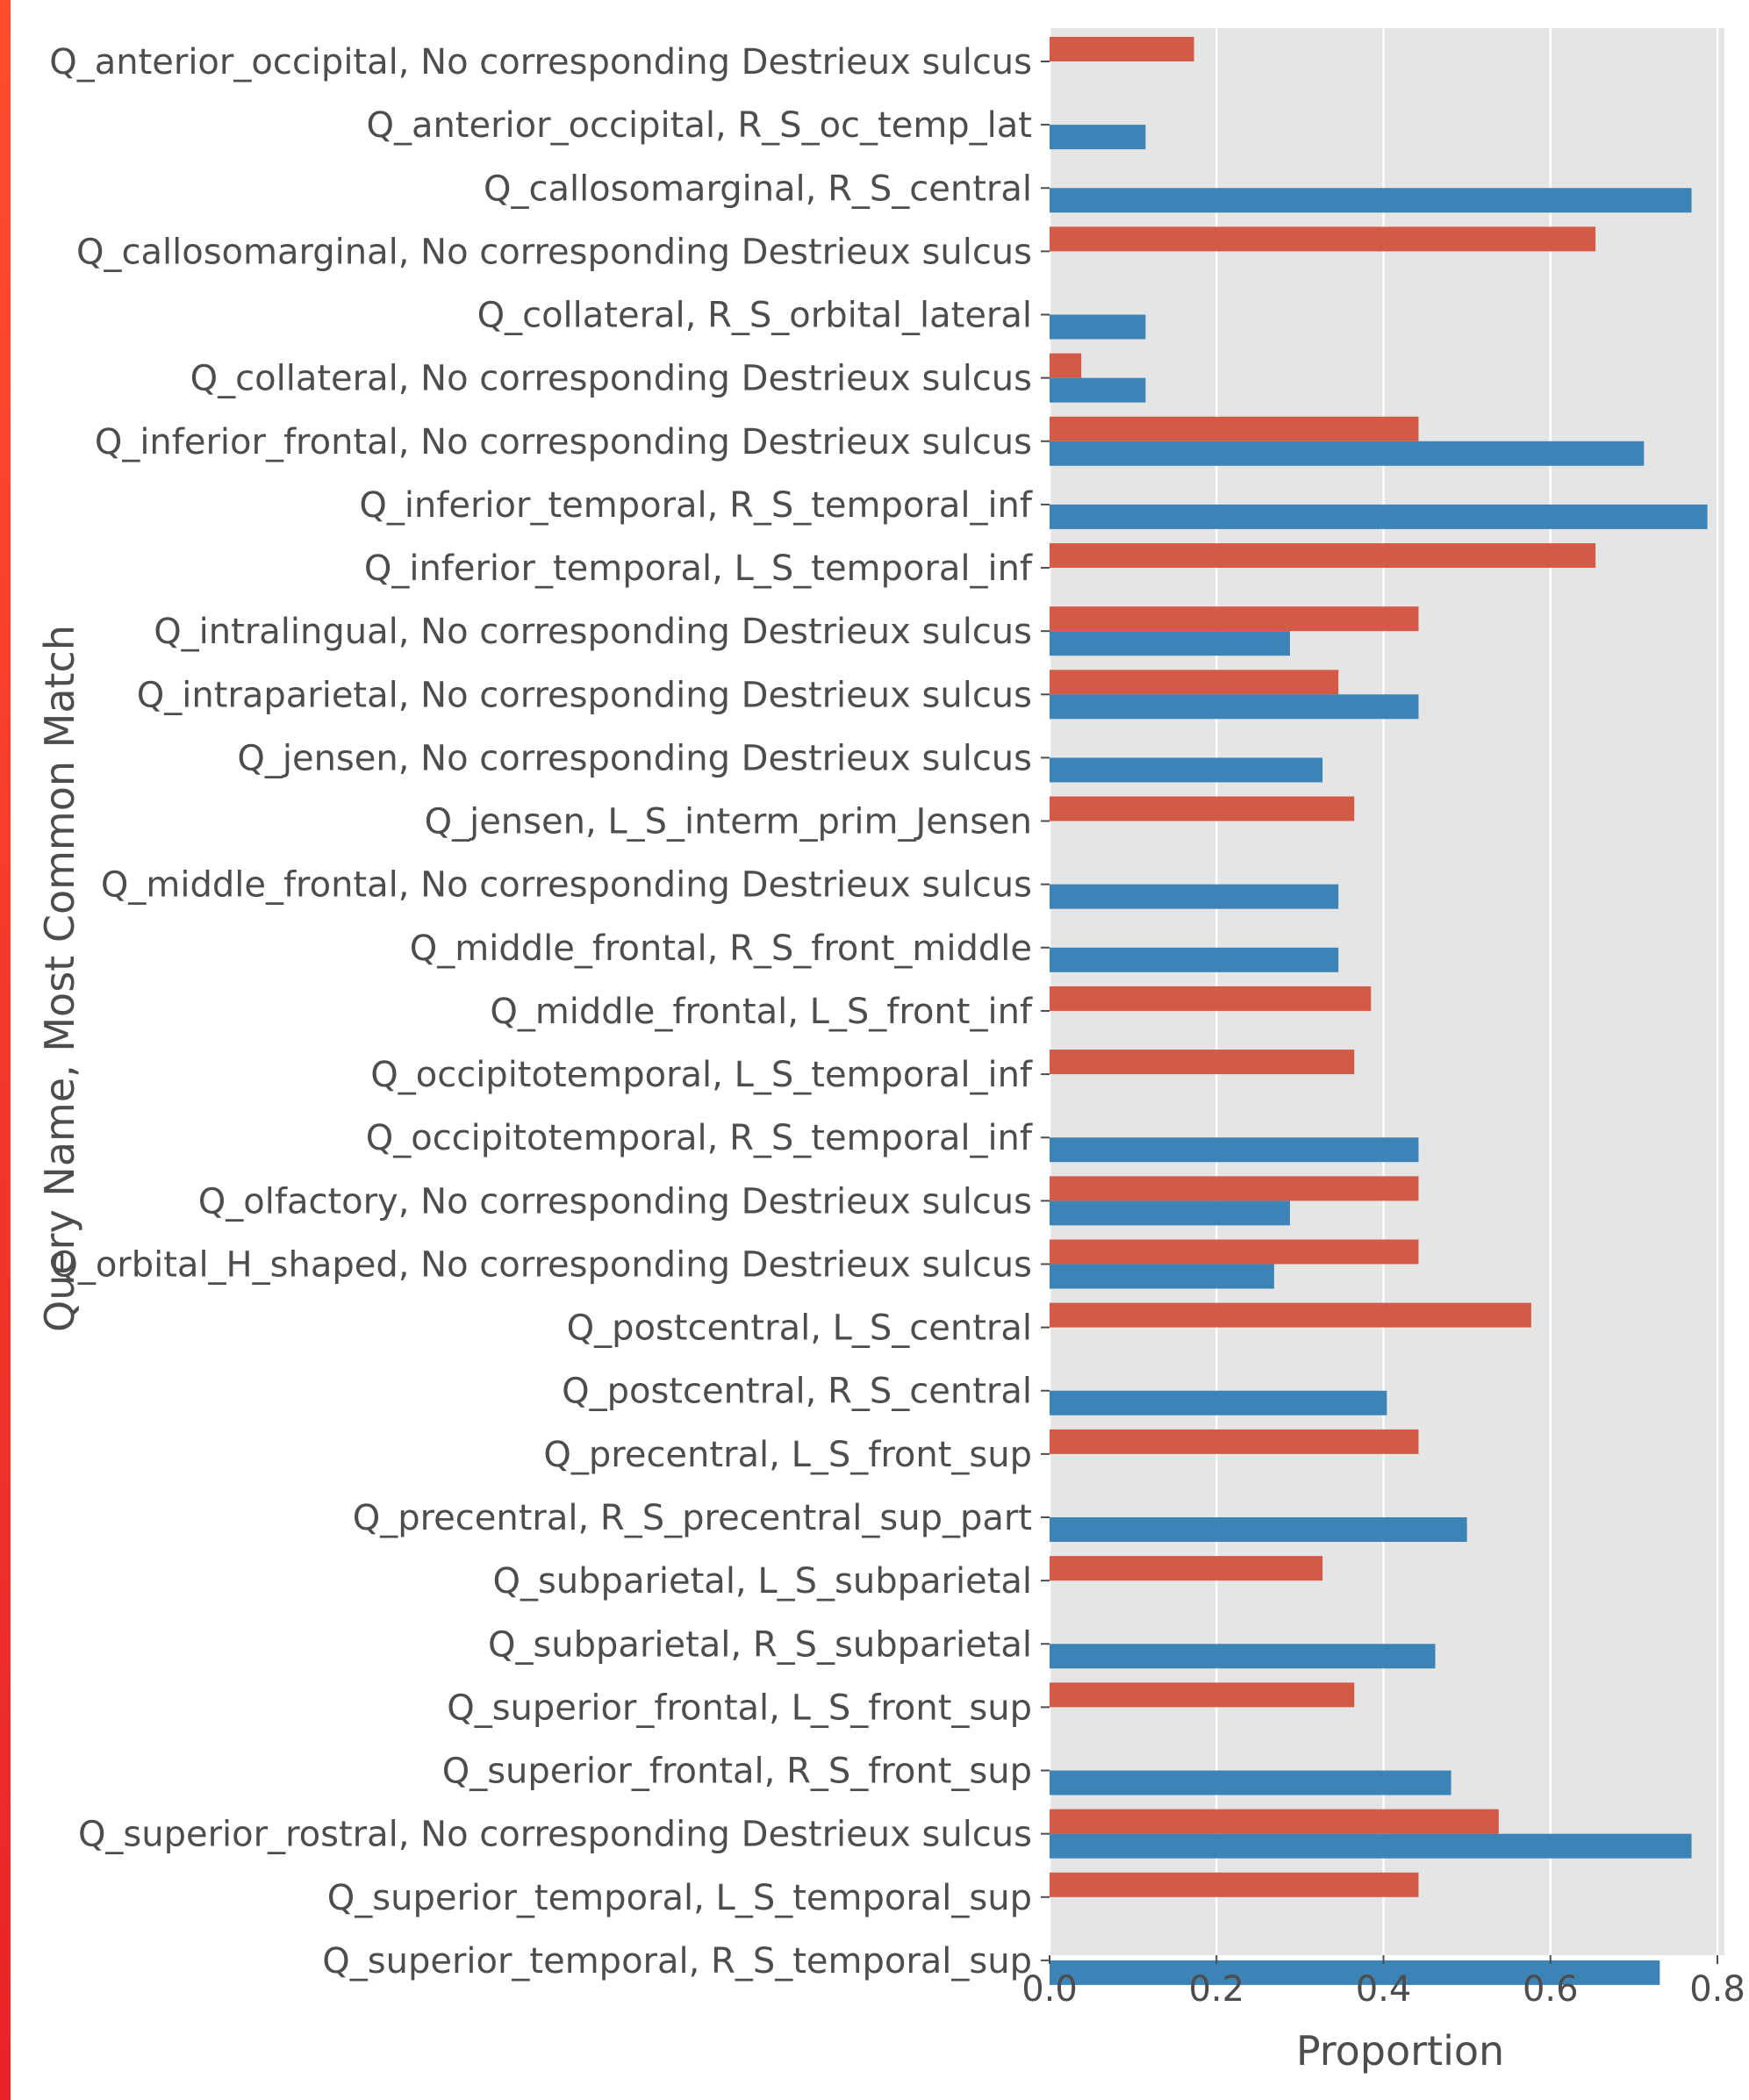  Describe the element at coordinates (1400, 2051) in the screenshot. I see `x-axis-title: Proportion` at that location.